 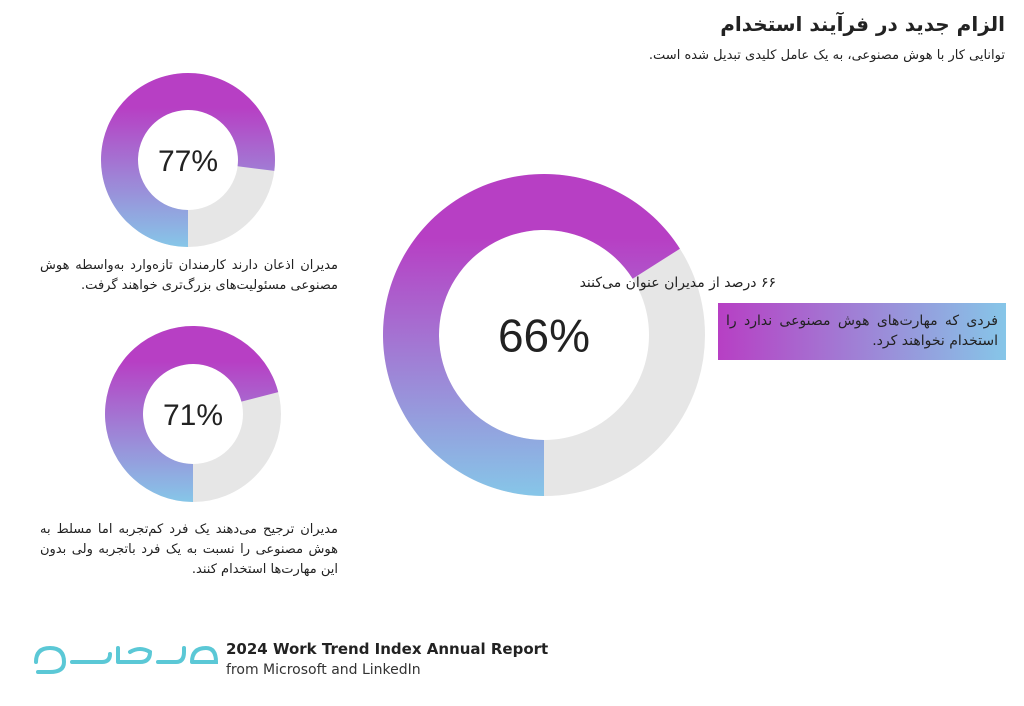 I want to click on value-label: 66%, so click(x=544, y=336).